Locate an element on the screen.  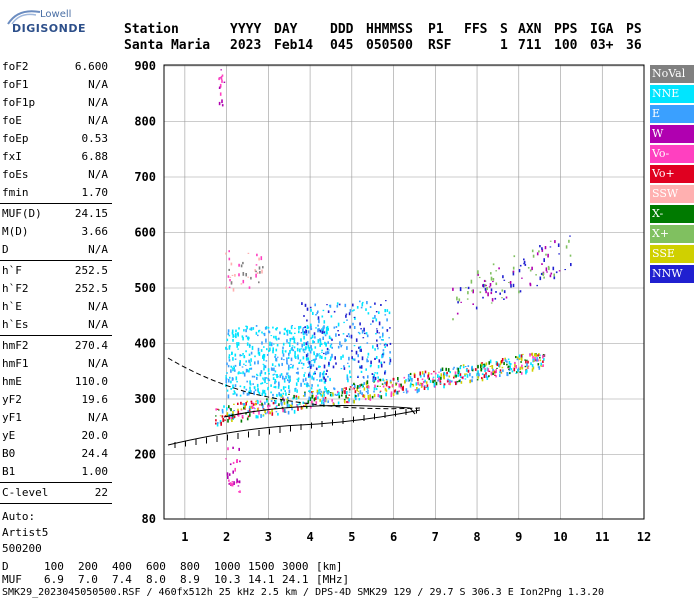
param-value: 270.4 is located at coordinates (91, 345).